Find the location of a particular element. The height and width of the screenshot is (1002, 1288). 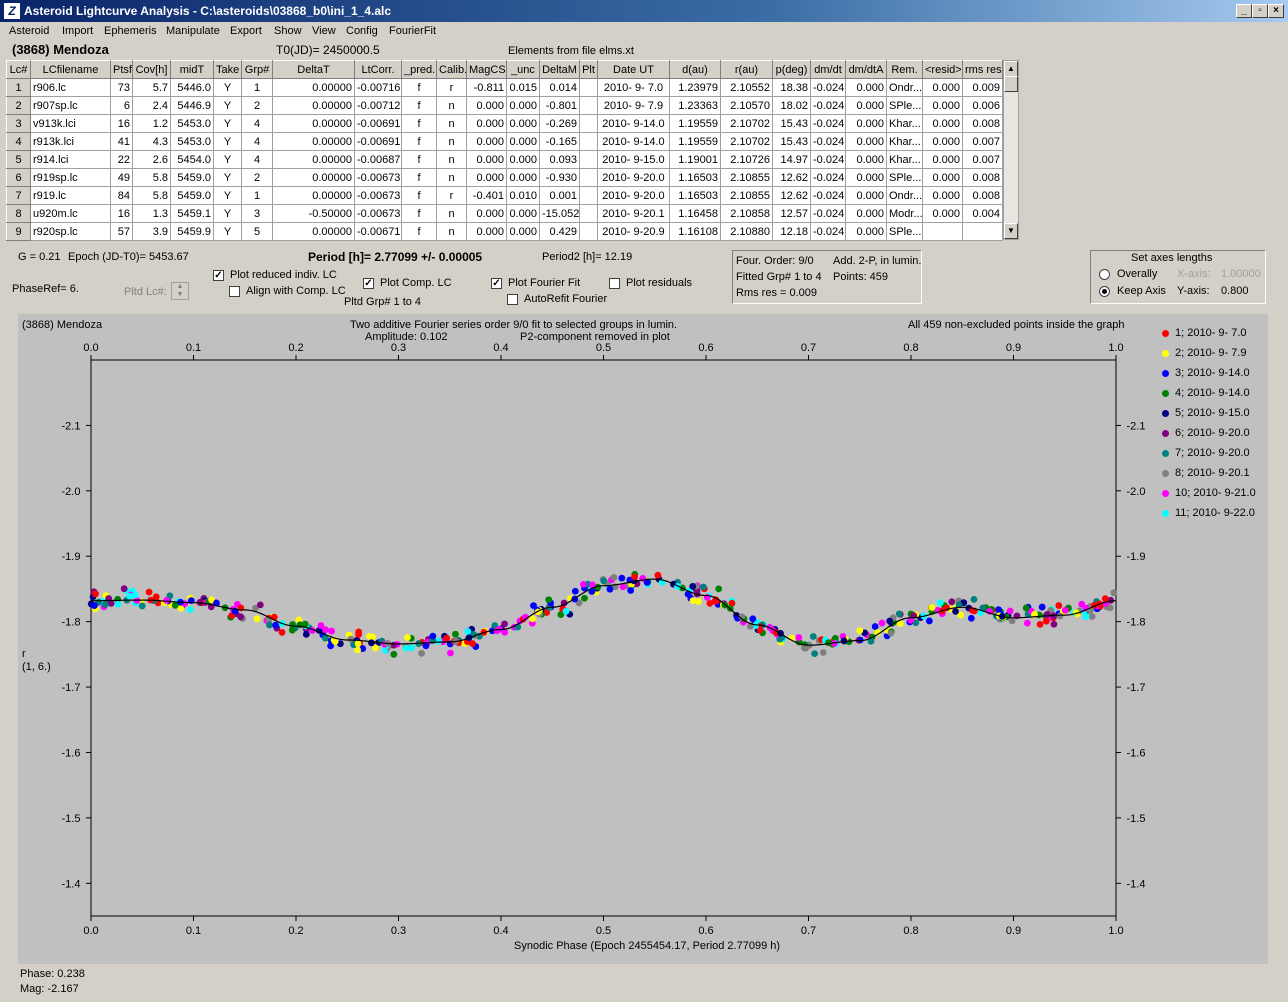

table-cell: 1.16458 is located at coordinates (695, 213).